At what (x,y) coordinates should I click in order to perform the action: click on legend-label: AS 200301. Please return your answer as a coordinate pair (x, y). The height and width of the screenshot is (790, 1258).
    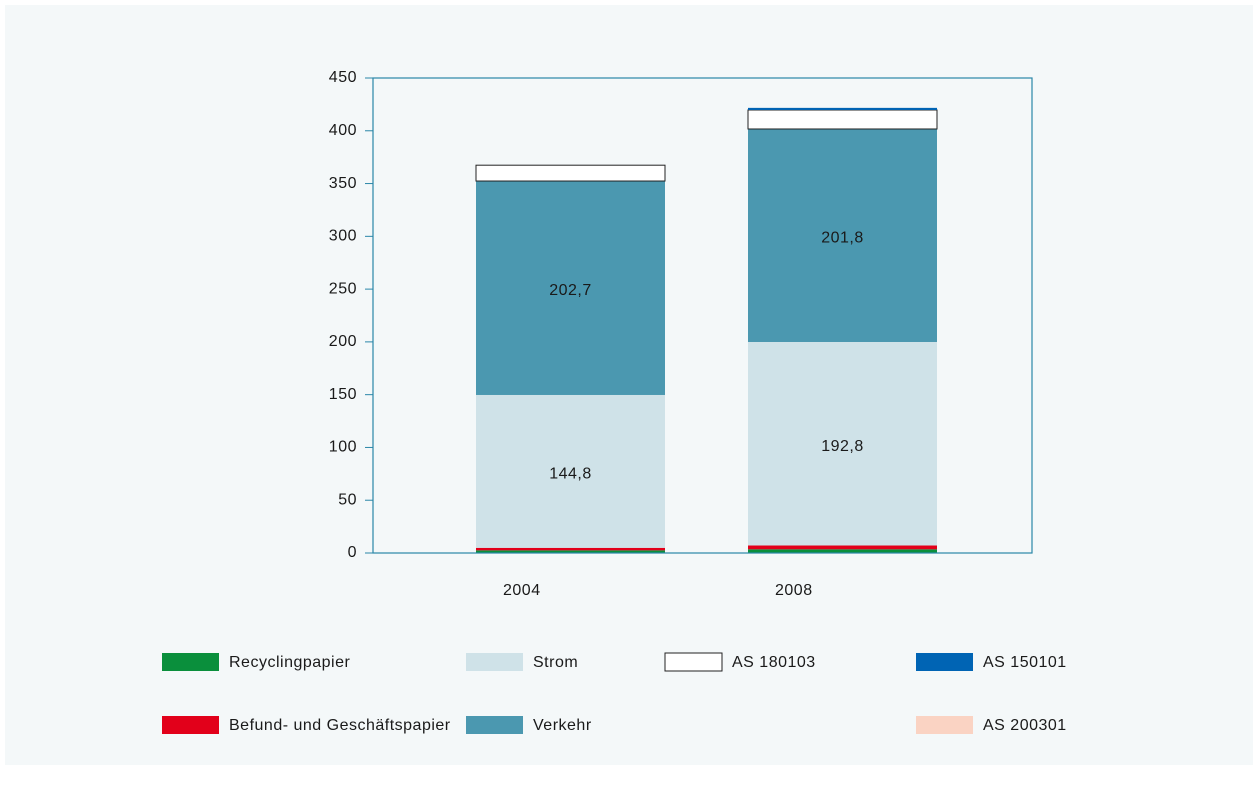
    Looking at the image, I should click on (1025, 725).